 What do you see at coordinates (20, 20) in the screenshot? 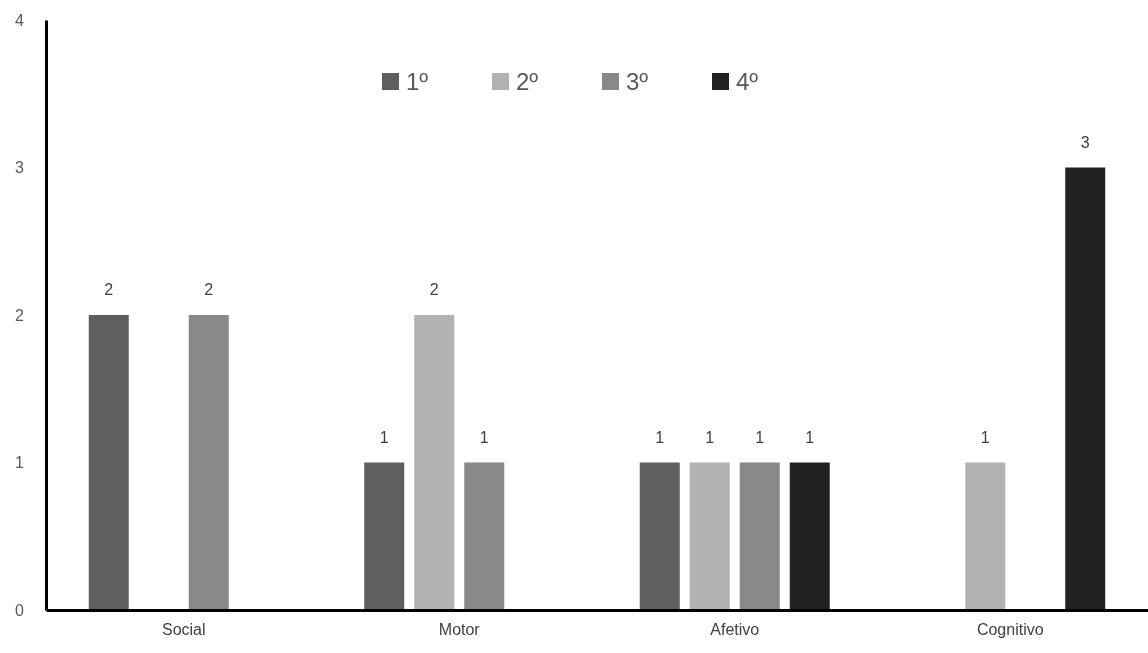
I see `y-tick-label: 4` at bounding box center [20, 20].